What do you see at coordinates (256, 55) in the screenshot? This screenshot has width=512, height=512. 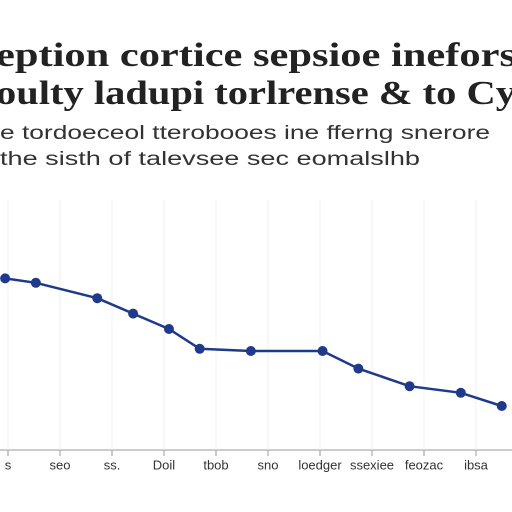 I see `chart-title: eption cortice sepsioe inefors` at bounding box center [256, 55].